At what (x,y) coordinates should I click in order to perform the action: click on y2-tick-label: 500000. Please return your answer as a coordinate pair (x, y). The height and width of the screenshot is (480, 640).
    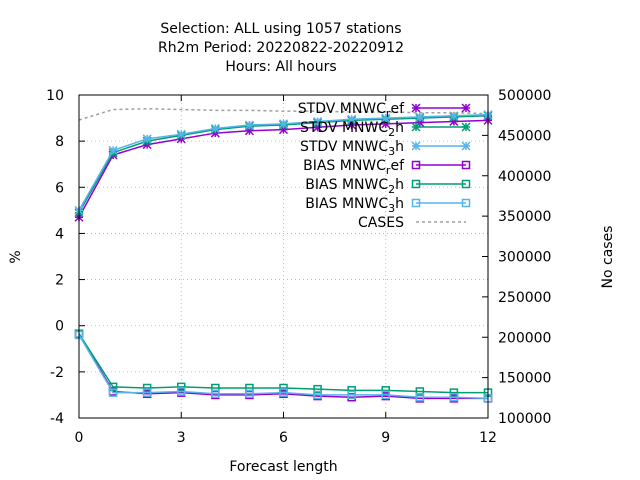
    Looking at the image, I should click on (524, 96).